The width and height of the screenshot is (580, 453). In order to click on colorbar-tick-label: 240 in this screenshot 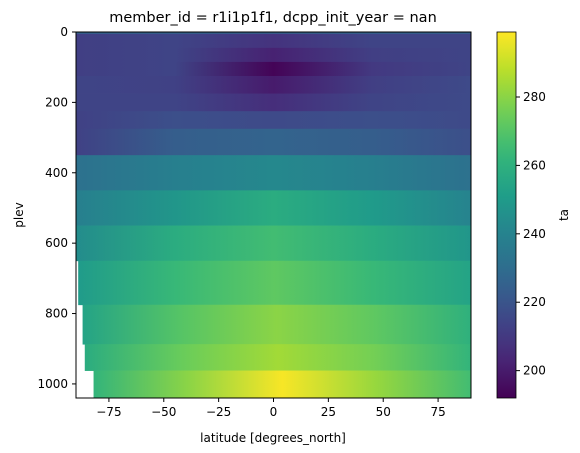, I will do `click(534, 234)`.